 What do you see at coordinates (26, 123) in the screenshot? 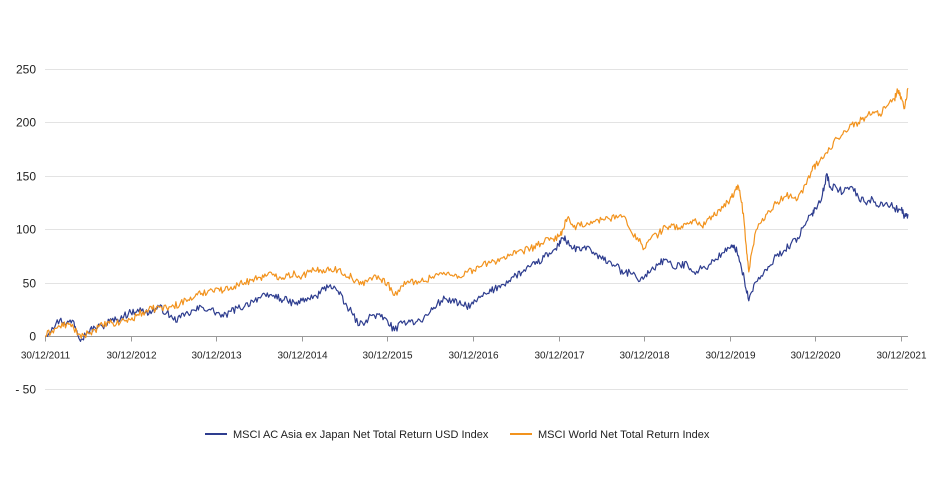
I see `y-tick-label: 200` at bounding box center [26, 123].